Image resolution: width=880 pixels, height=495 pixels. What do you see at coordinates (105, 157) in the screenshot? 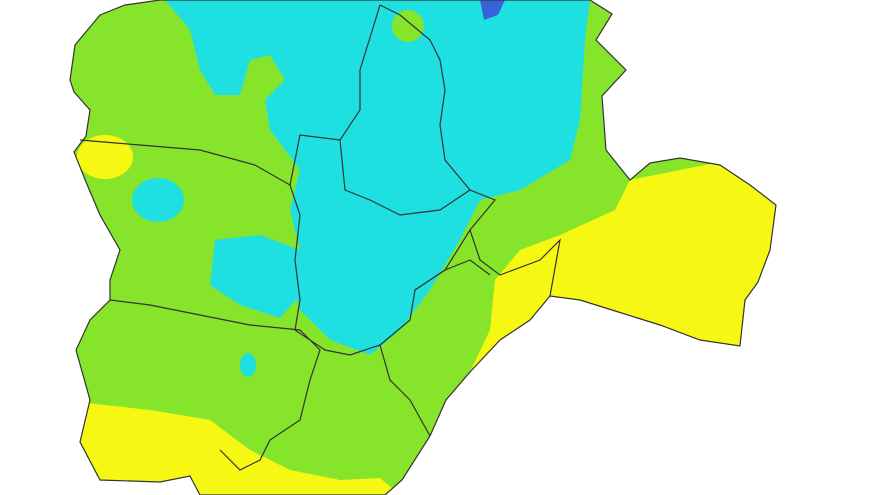
I see `zone-yellow-northwest` at bounding box center [105, 157].